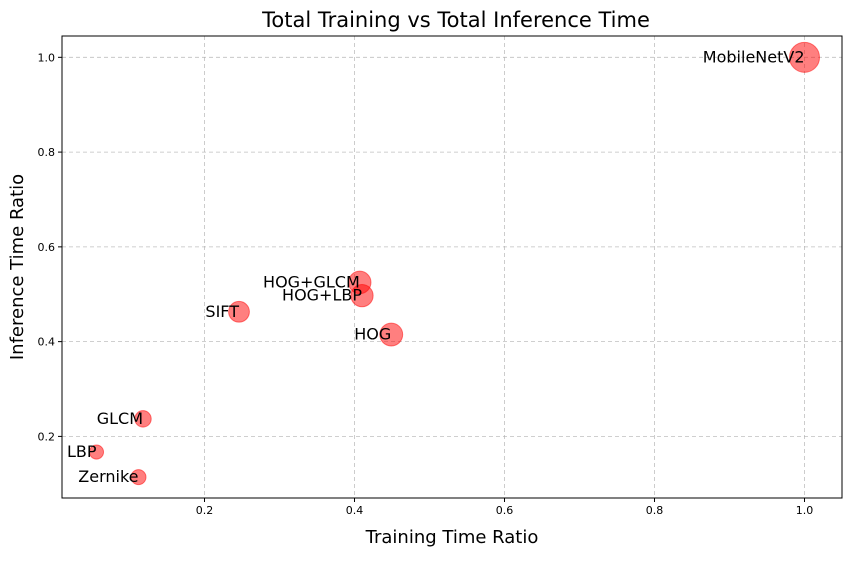  Describe the element at coordinates (355, 510) in the screenshot. I see `x-tick-label: 0.4` at that location.